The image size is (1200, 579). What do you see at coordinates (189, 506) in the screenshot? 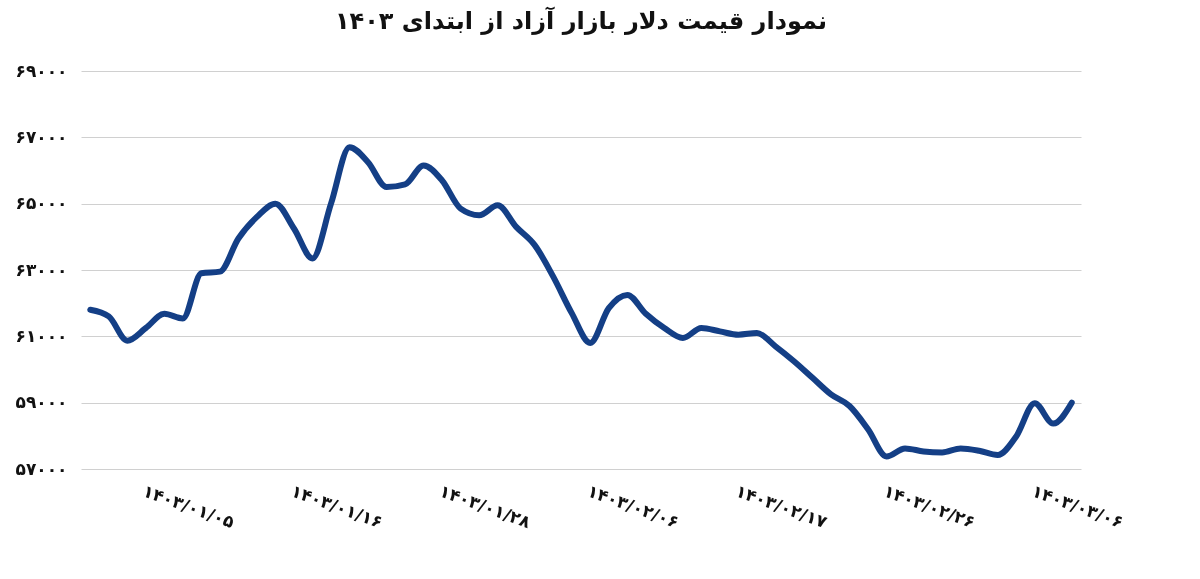
I see `x-tick-label: ۱۴۰۳/۰۱/۰۵` at bounding box center [189, 506].